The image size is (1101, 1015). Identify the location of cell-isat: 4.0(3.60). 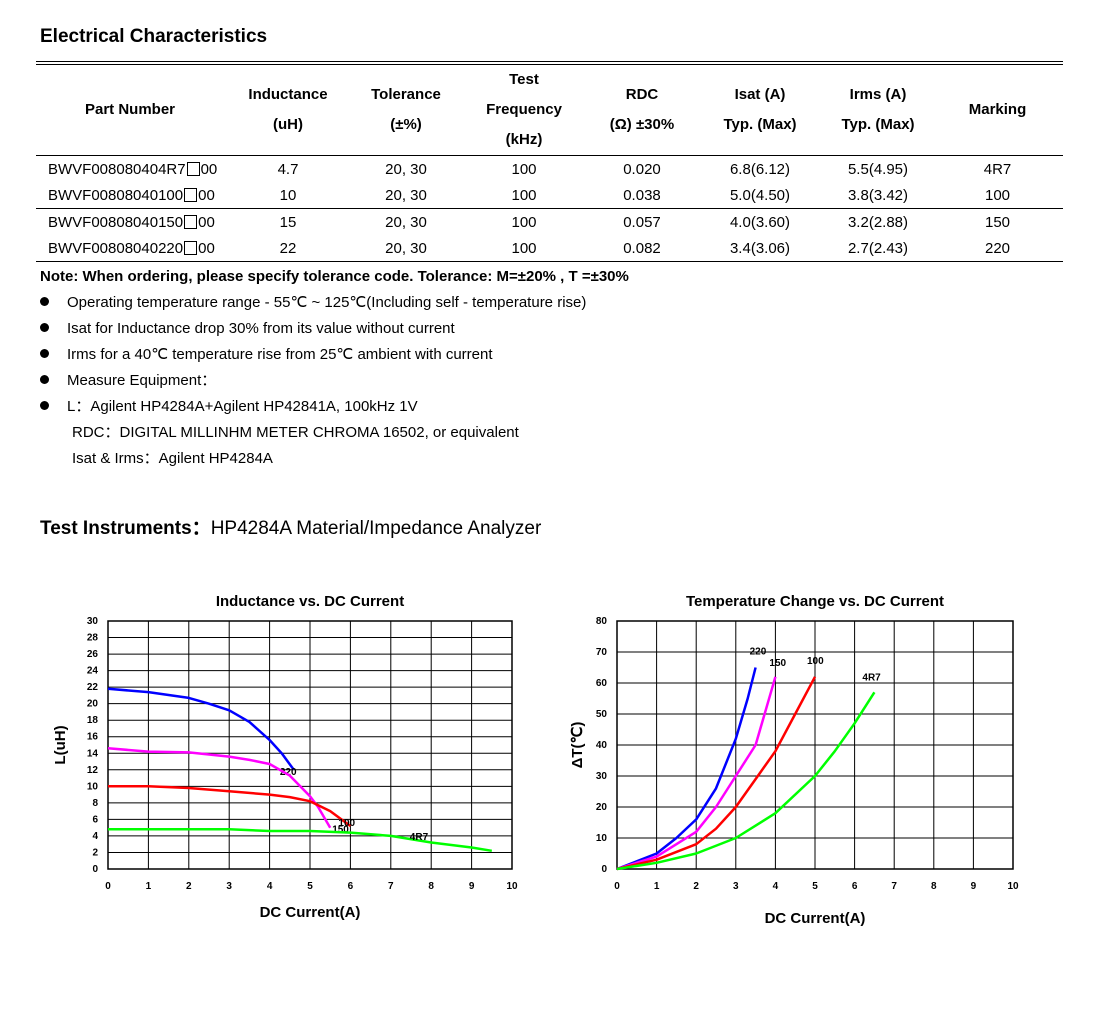
(760, 222).